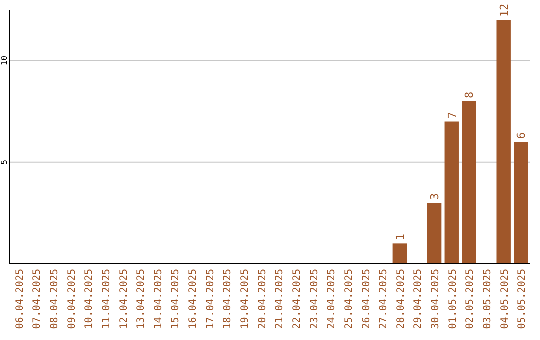  Describe the element at coordinates (124, 299) in the screenshot. I see `x-tick-label: 12.04.2025` at that location.